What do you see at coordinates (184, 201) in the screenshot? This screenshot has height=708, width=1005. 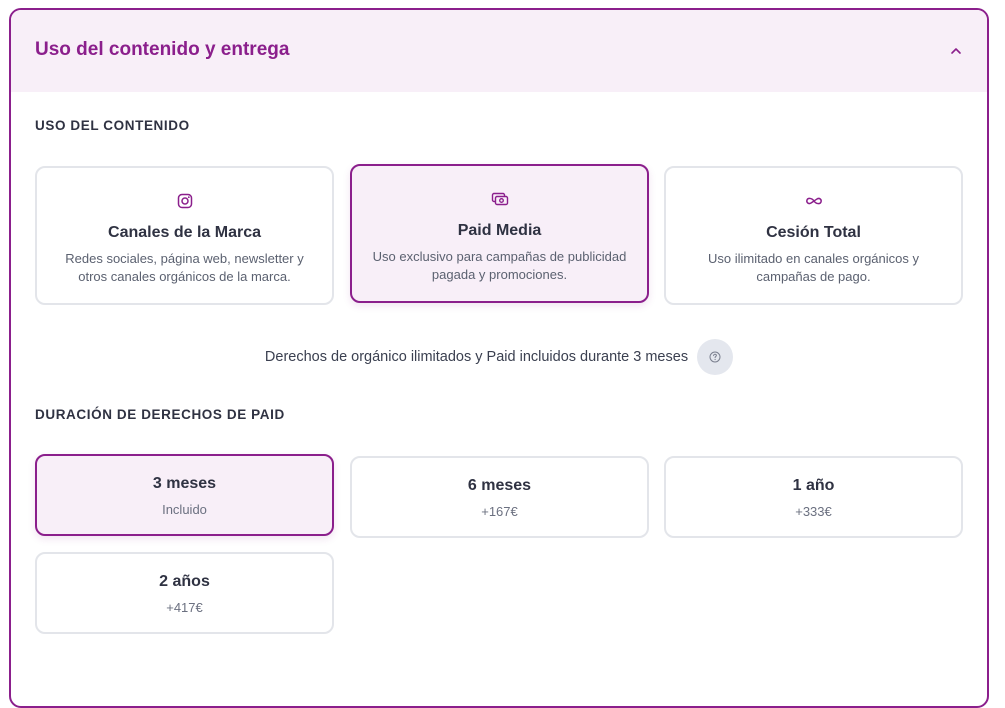 I see `instagram-icon` at bounding box center [184, 201].